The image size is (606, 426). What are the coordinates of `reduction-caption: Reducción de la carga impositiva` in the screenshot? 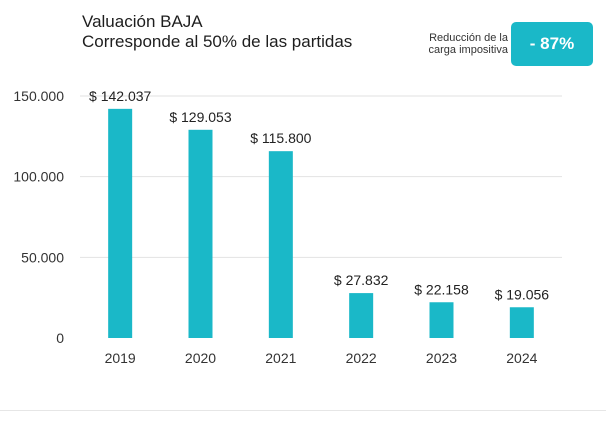 It's located at (460, 44).